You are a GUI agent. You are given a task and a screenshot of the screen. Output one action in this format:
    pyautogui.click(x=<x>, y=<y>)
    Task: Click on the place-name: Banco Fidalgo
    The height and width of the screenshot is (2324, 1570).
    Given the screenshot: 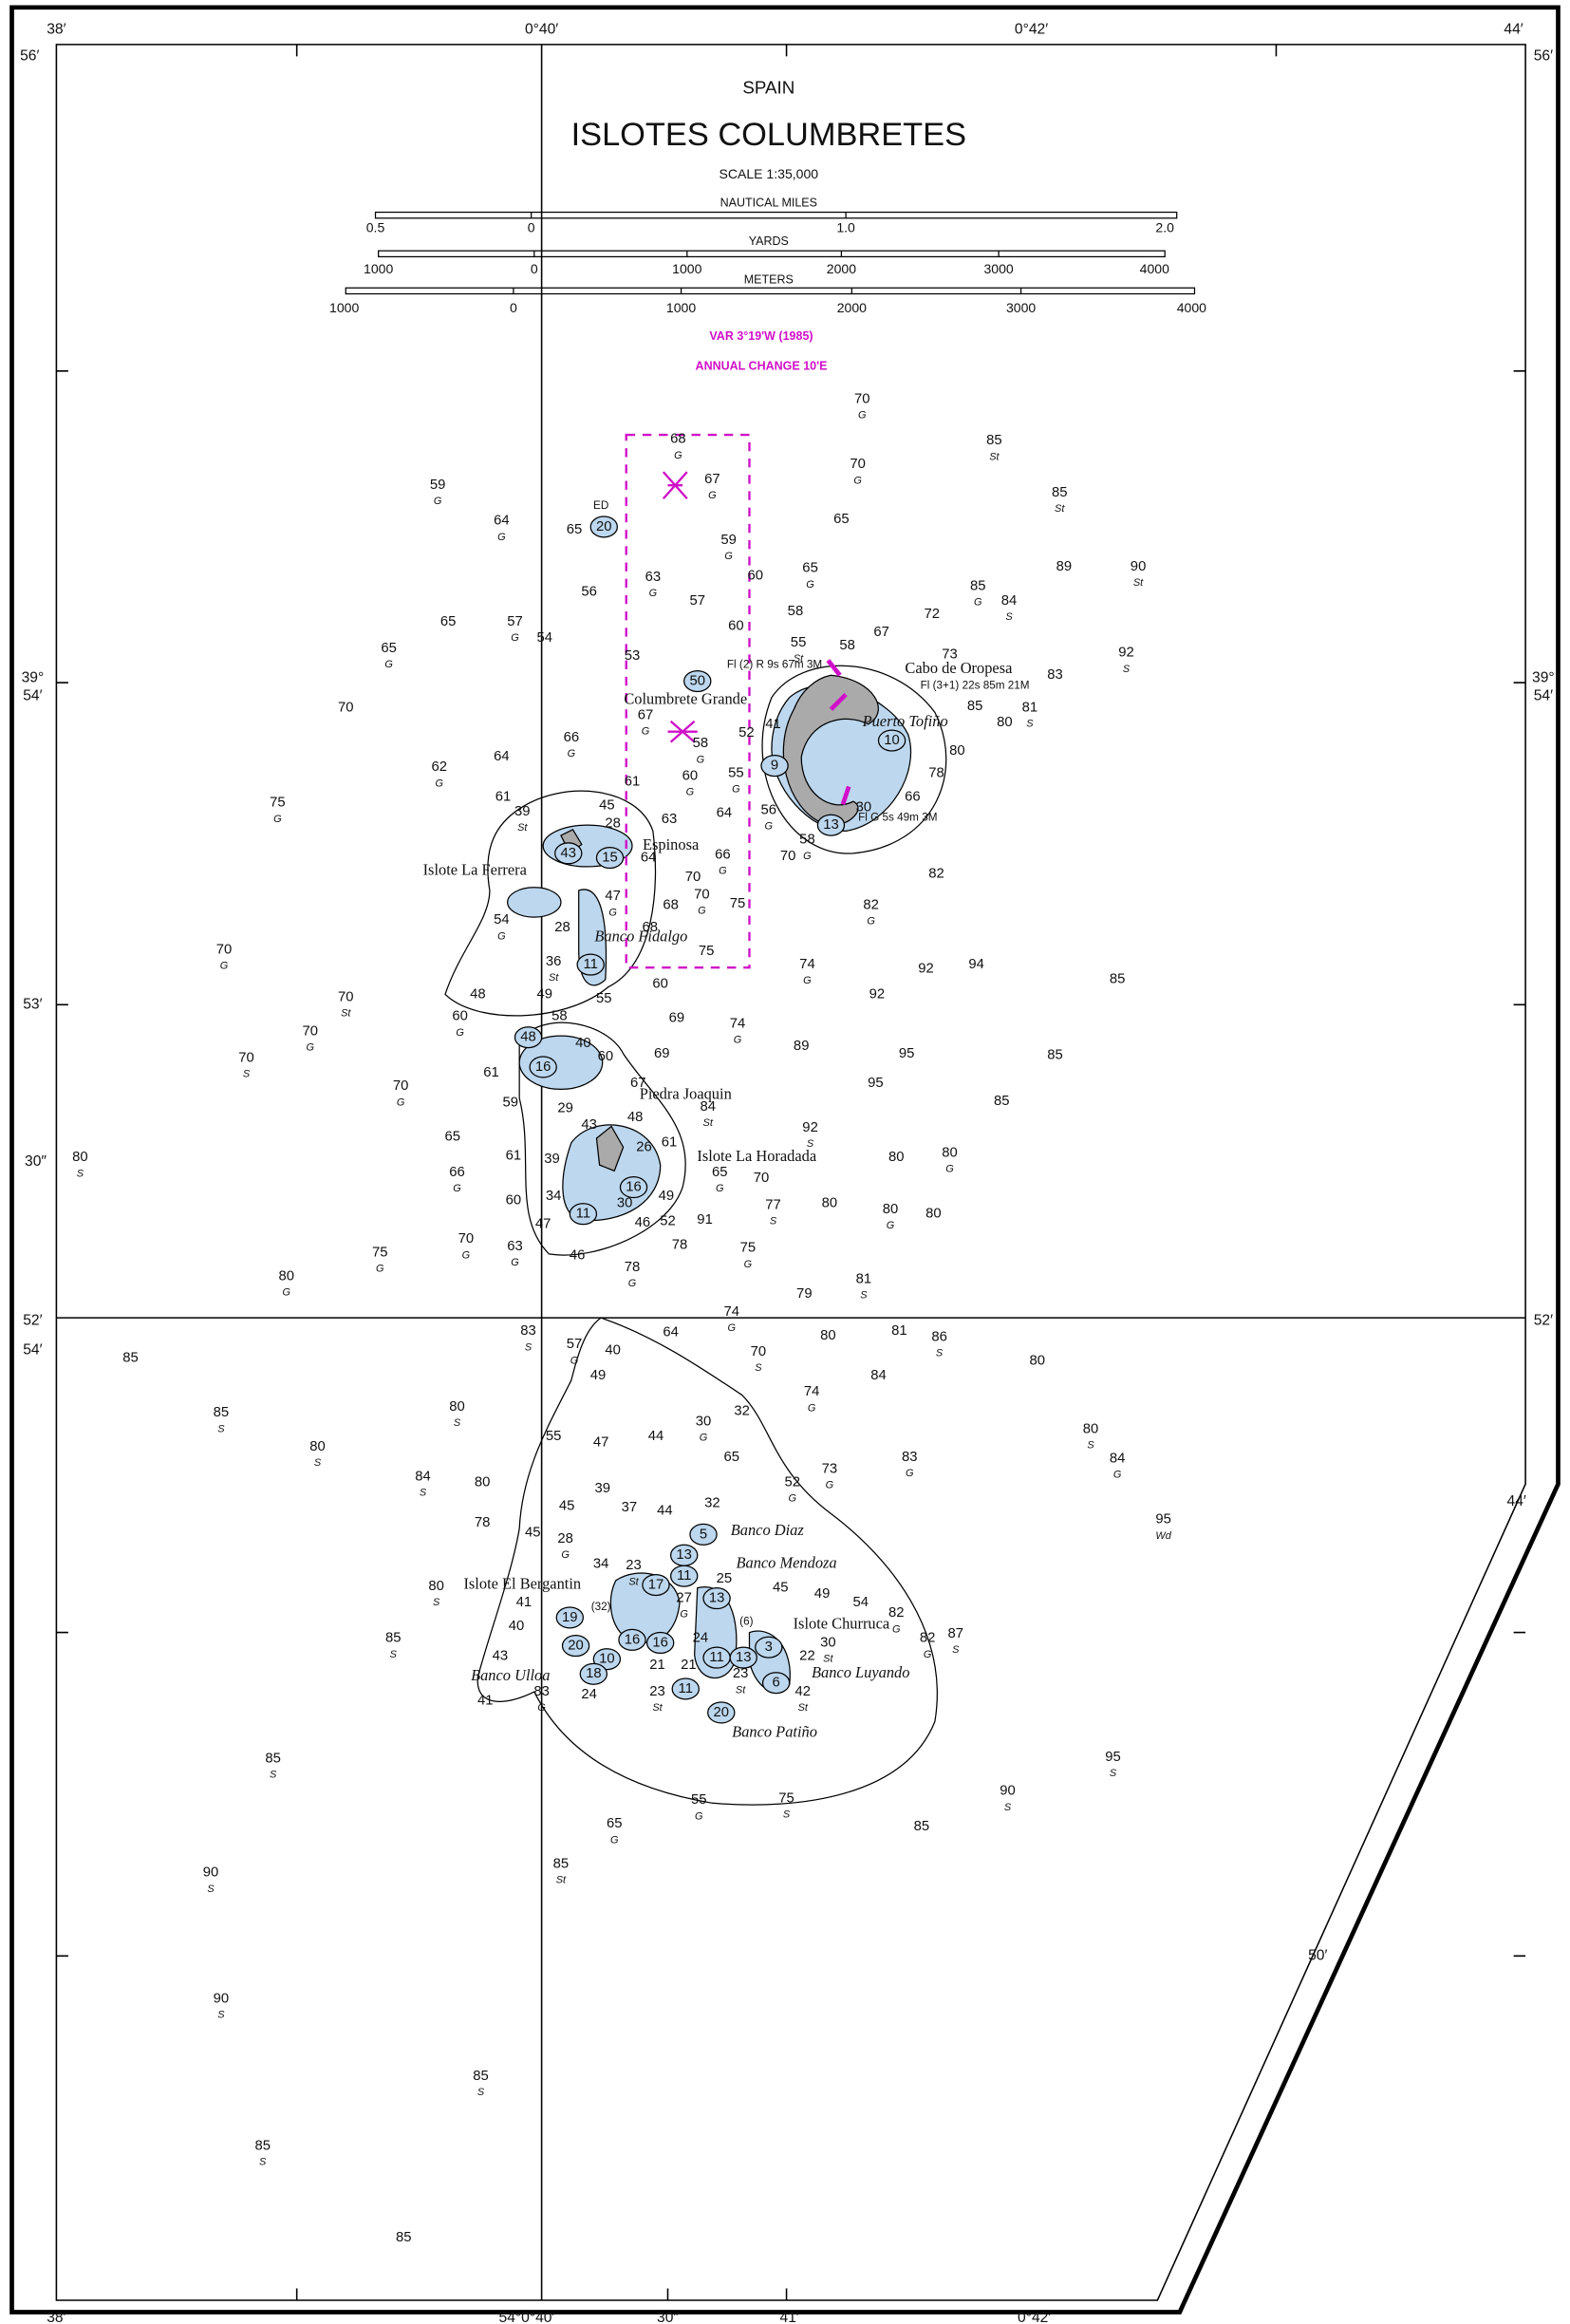 What is the action you would take?
    pyautogui.click(x=640, y=937)
    